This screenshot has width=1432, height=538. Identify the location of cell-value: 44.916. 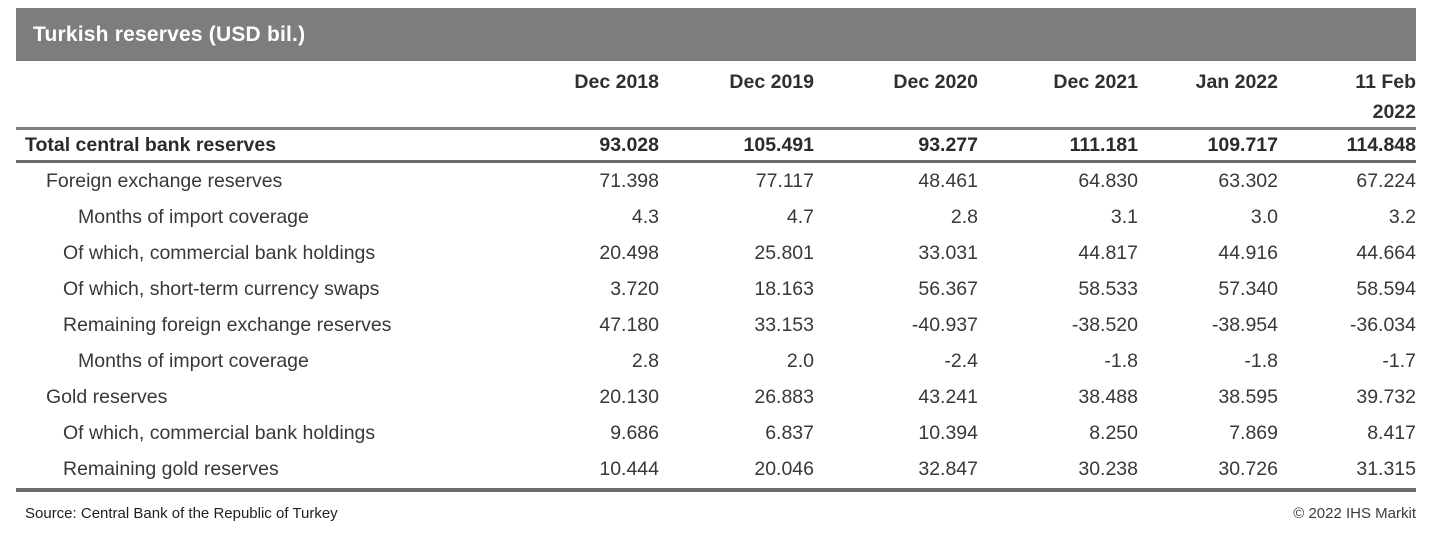
(1248, 252).